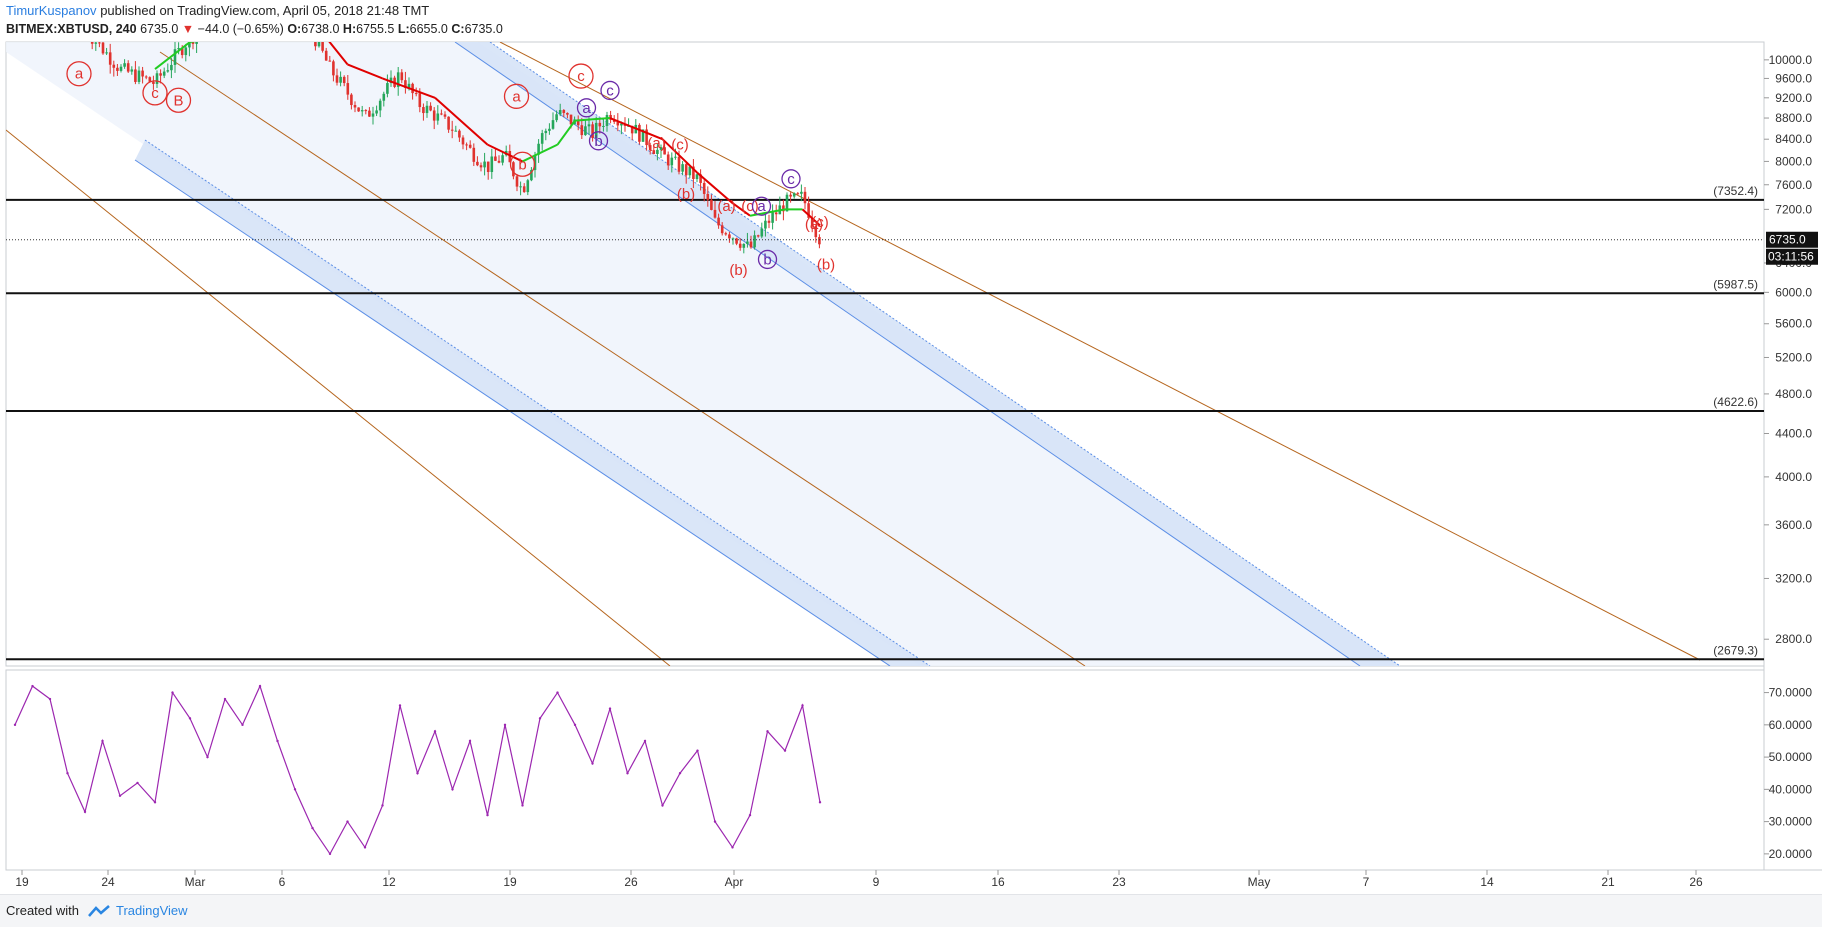 This screenshot has height=927, width=1822. What do you see at coordinates (152, 910) in the screenshot?
I see `tradingview-link: TradingView` at bounding box center [152, 910].